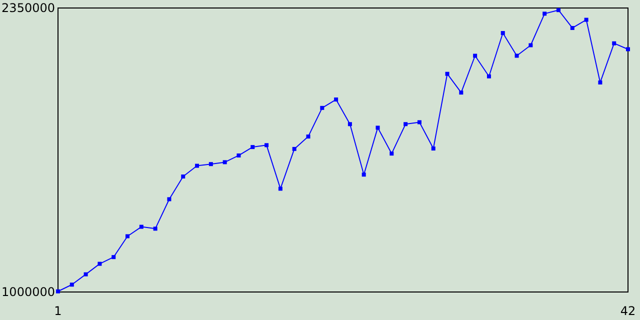 Image resolution: width=640 pixels, height=320 pixels. Describe the element at coordinates (58, 311) in the screenshot. I see `x-tick-label: 1` at that location.